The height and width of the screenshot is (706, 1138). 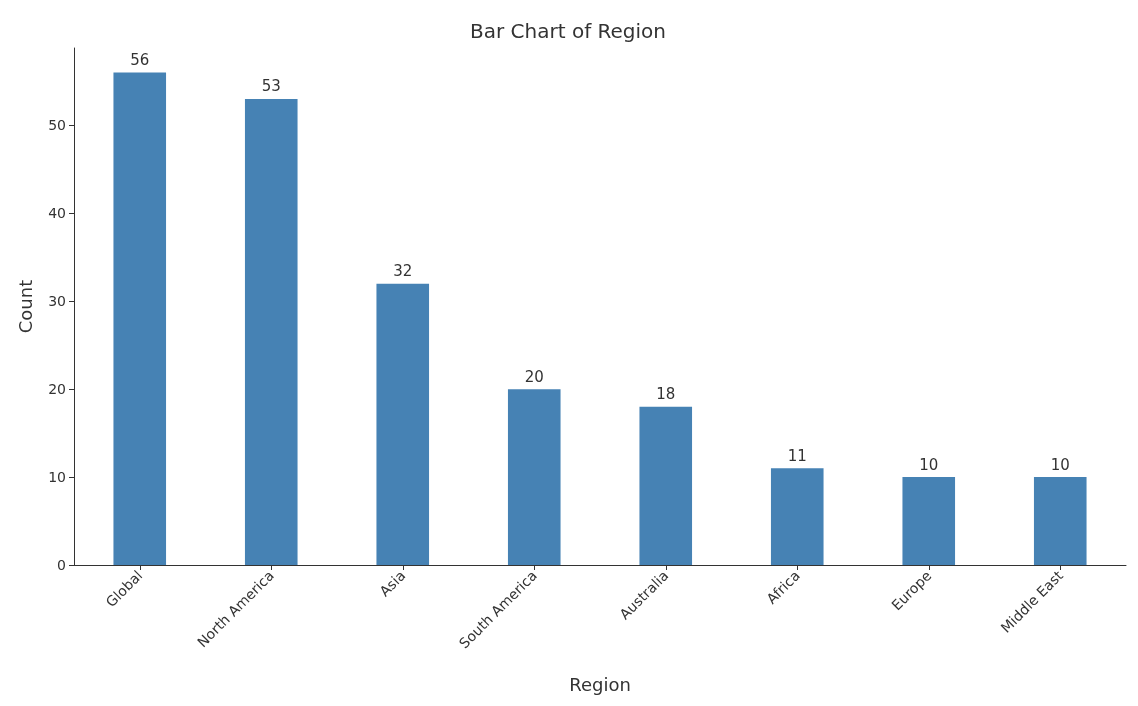 I want to click on y-tick-label: 50, so click(x=57, y=125).